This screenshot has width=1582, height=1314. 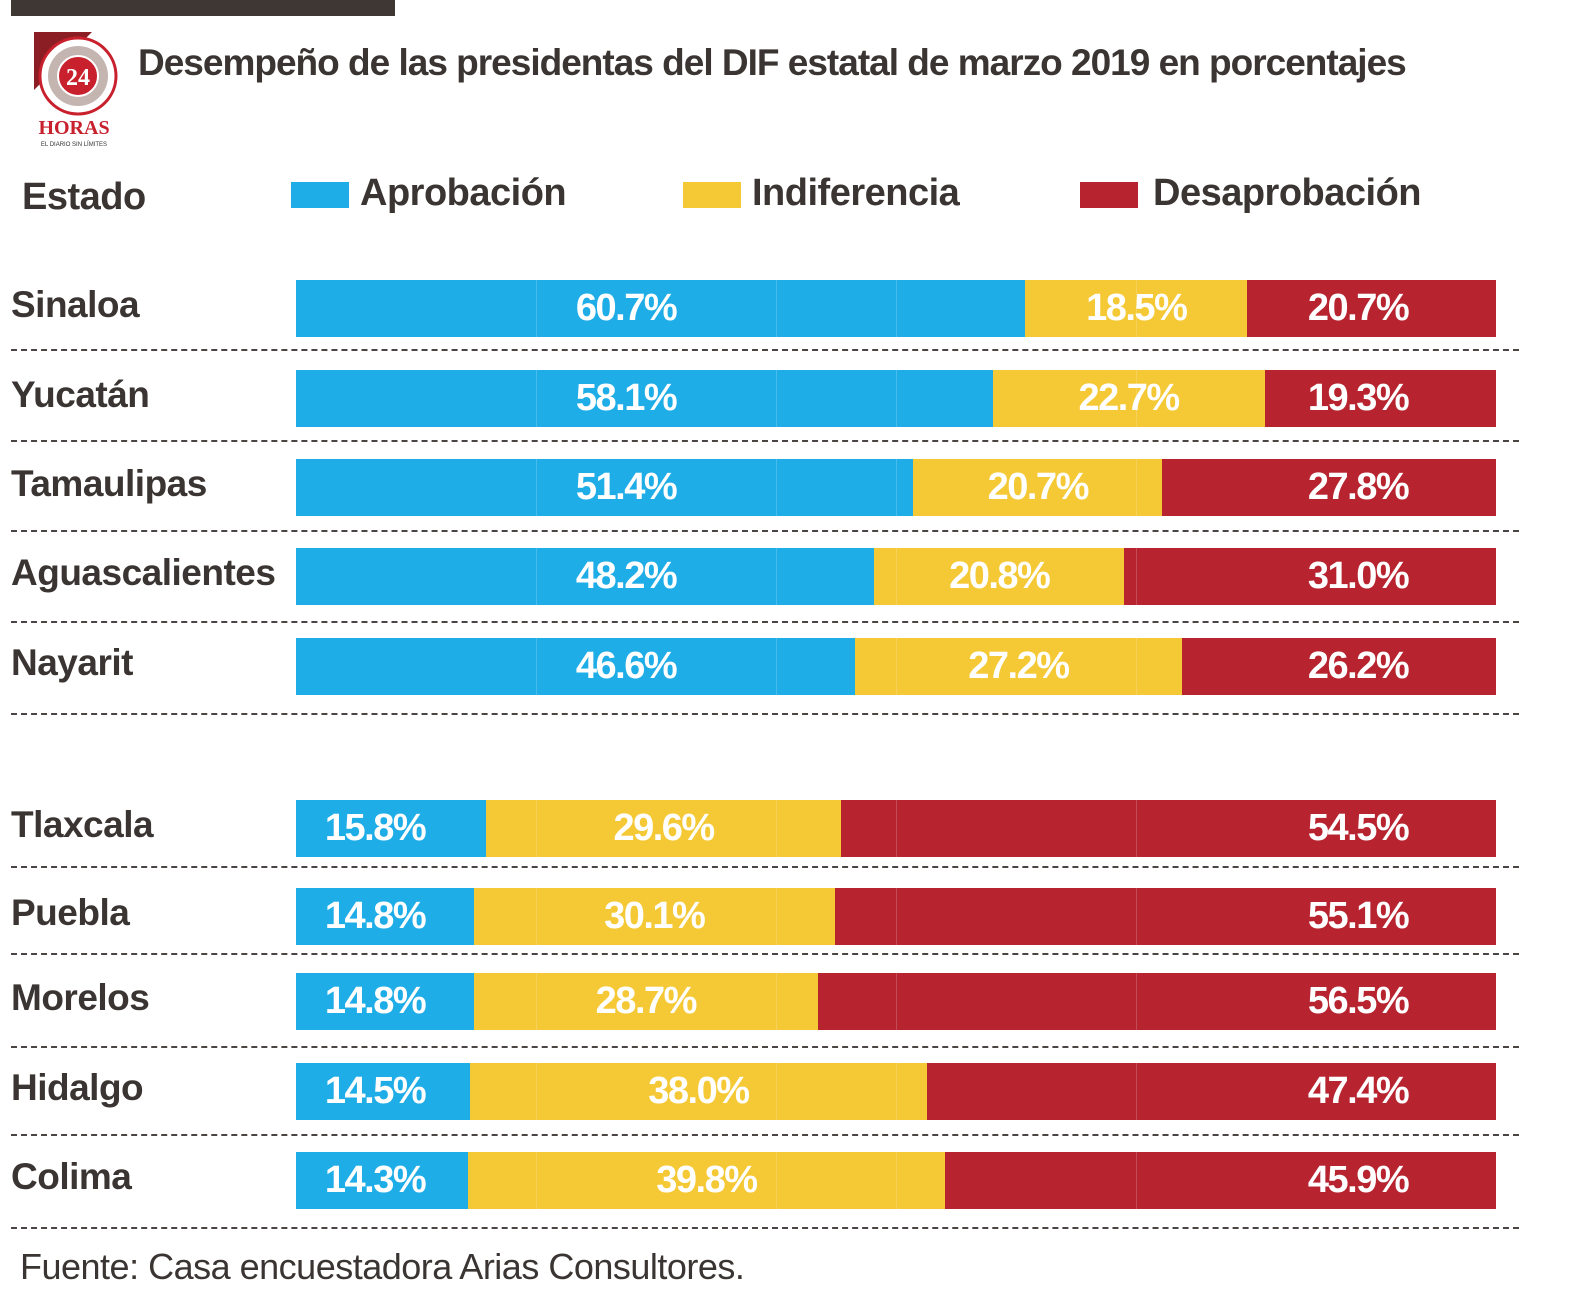 What do you see at coordinates (463, 193) in the screenshot?
I see `legend-label: Aprobación` at bounding box center [463, 193].